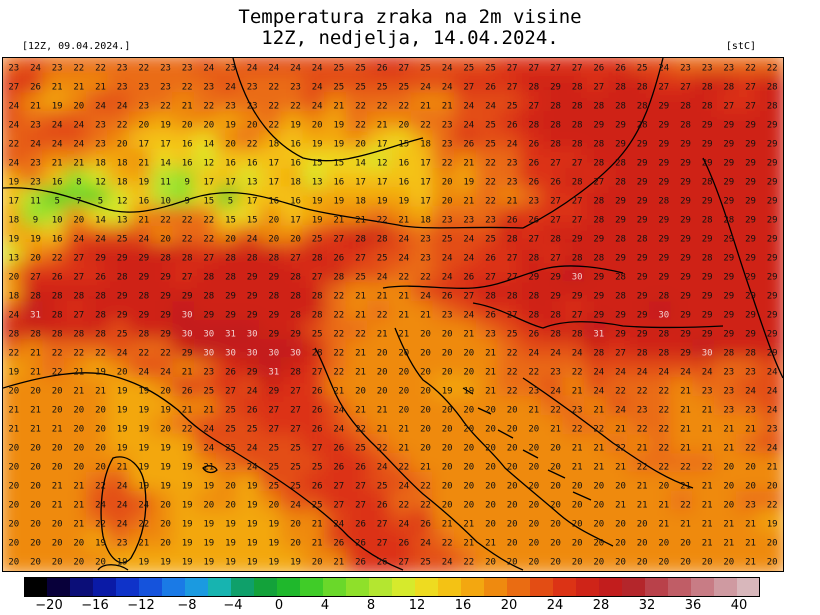 The height and width of the screenshot is (615, 820). What do you see at coordinates (210, 469) in the screenshot?
I see `elba-island` at bounding box center [210, 469].